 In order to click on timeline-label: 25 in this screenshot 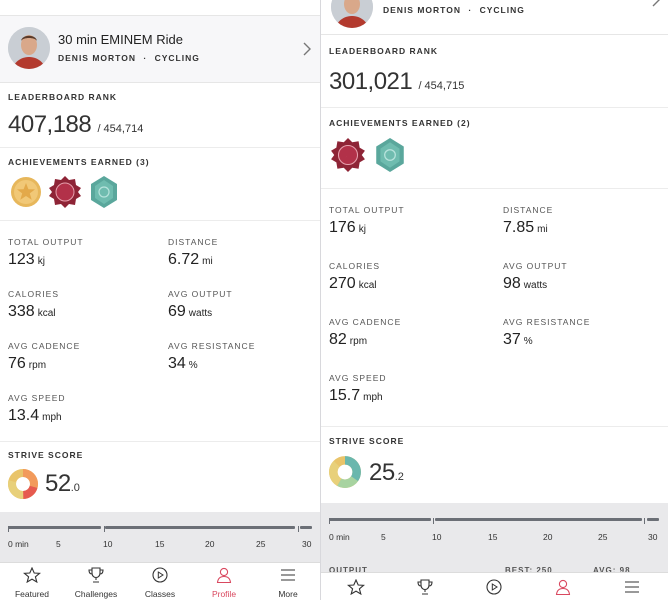, I will do `click(603, 537)`.